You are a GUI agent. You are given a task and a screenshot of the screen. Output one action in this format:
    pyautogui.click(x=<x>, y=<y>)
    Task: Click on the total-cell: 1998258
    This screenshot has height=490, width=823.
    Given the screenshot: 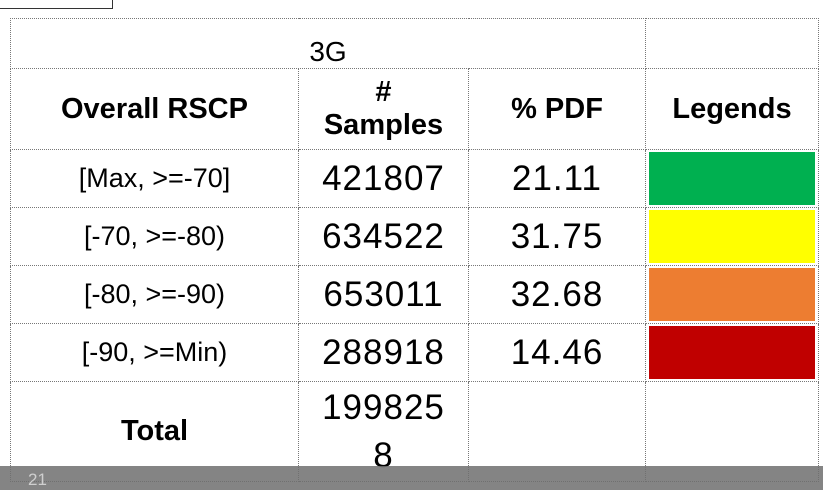 What is the action you would take?
    pyautogui.click(x=383, y=431)
    